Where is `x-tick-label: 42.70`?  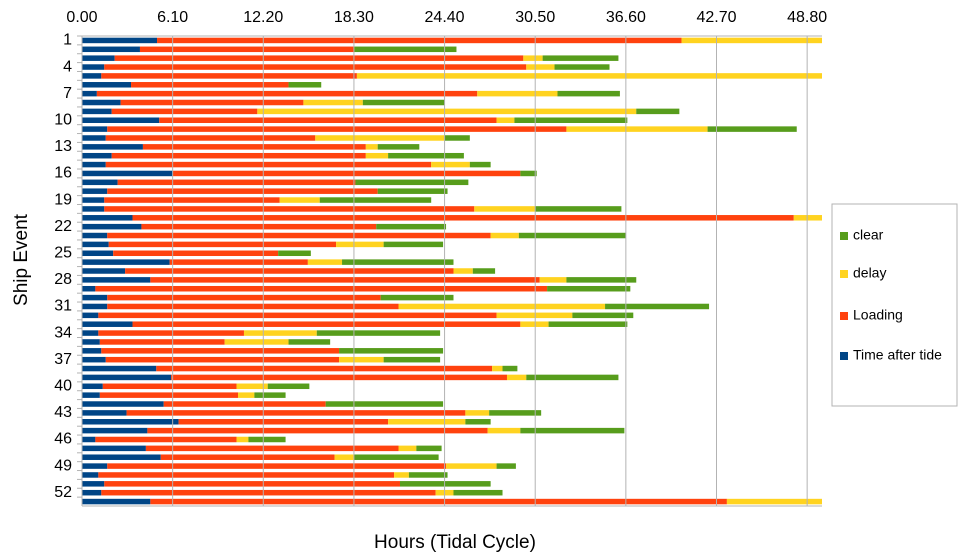
x-tick-label: 42.70 is located at coordinates (716, 17).